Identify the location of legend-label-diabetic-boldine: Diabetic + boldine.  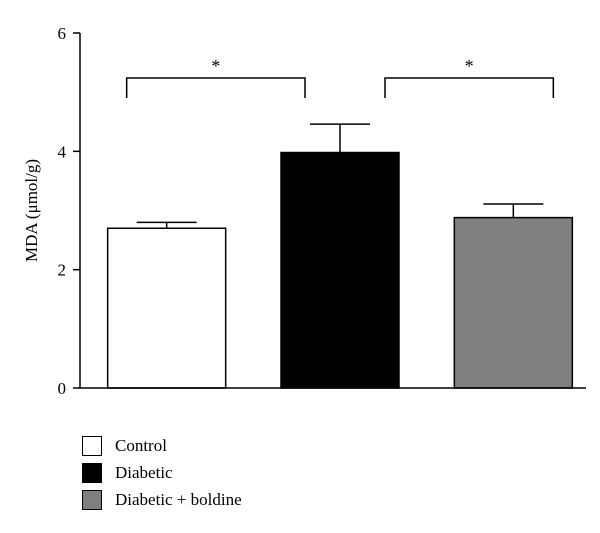
(178, 499).